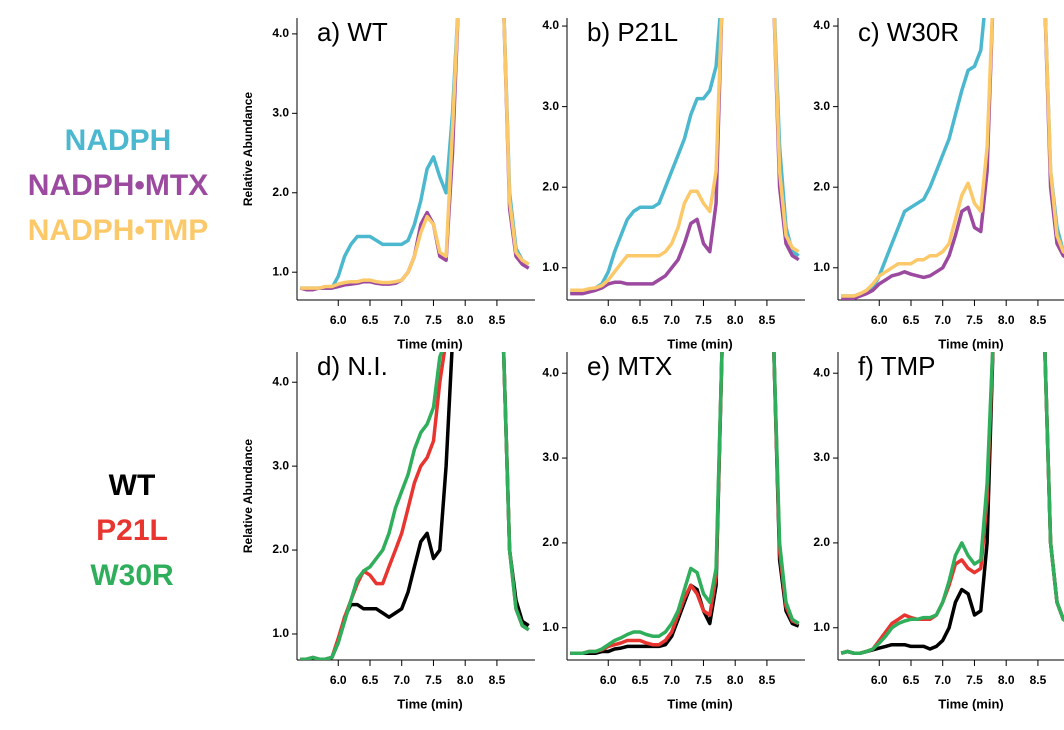 This screenshot has width=1064, height=730. Describe the element at coordinates (632, 32) in the screenshot. I see `panel-title: b) P21L` at that location.